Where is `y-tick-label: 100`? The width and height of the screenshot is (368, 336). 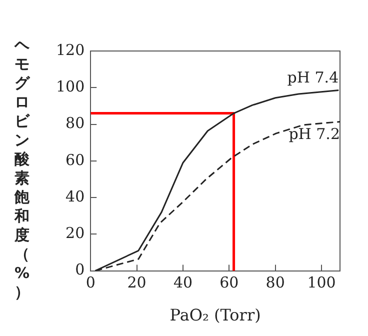 y-tick-label: 100 is located at coordinates (70, 87).